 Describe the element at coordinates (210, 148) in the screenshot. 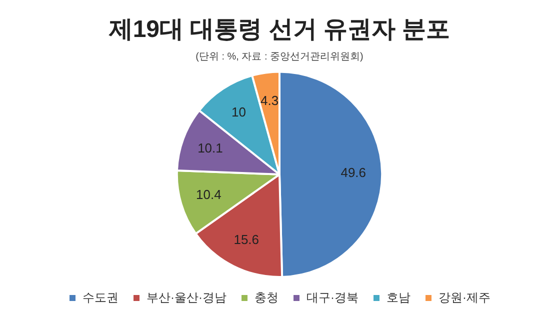

I see `data-label: 10.1` at that location.